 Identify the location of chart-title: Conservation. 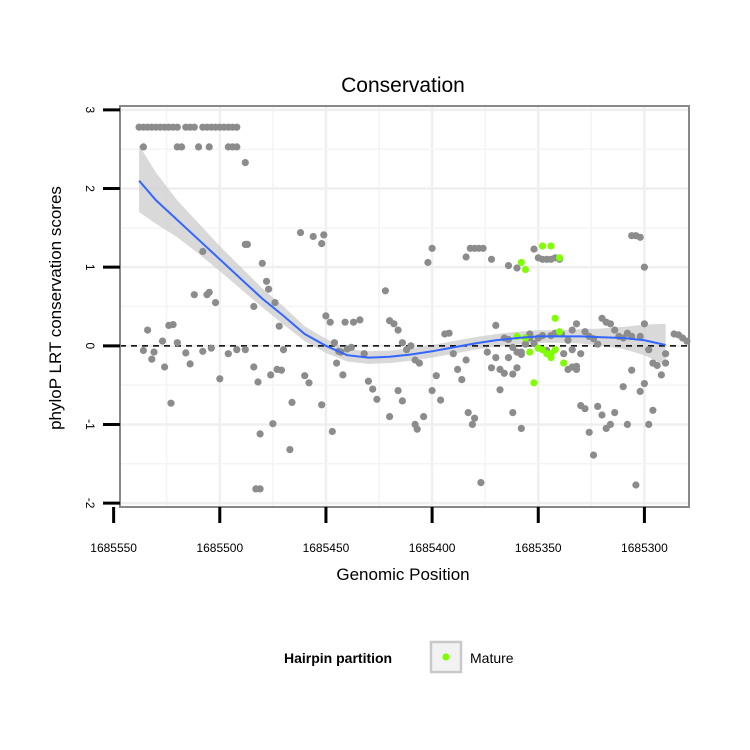
(403, 85).